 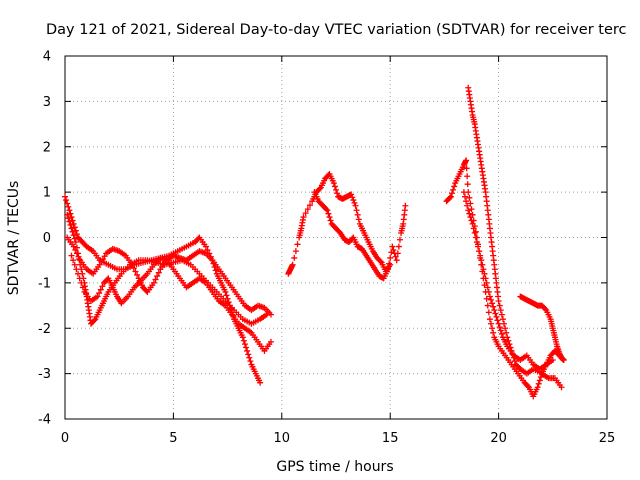 What do you see at coordinates (508, 281) in the screenshot?
I see `series-arc9` at bounding box center [508, 281].